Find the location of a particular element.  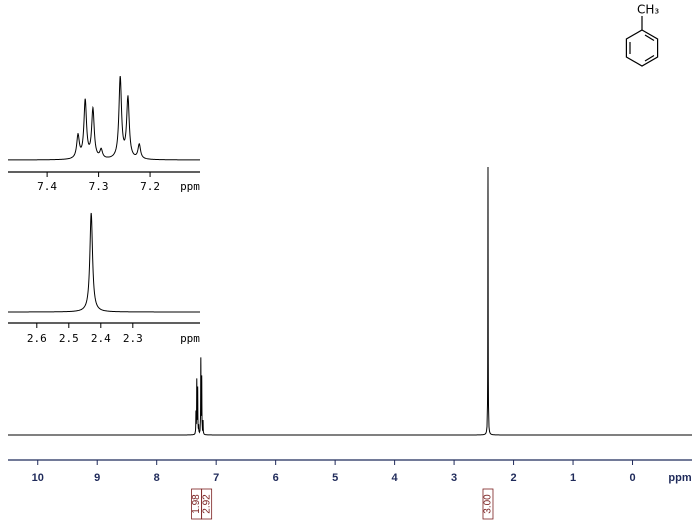

integral-label: 2.92 is located at coordinates (206, 504).